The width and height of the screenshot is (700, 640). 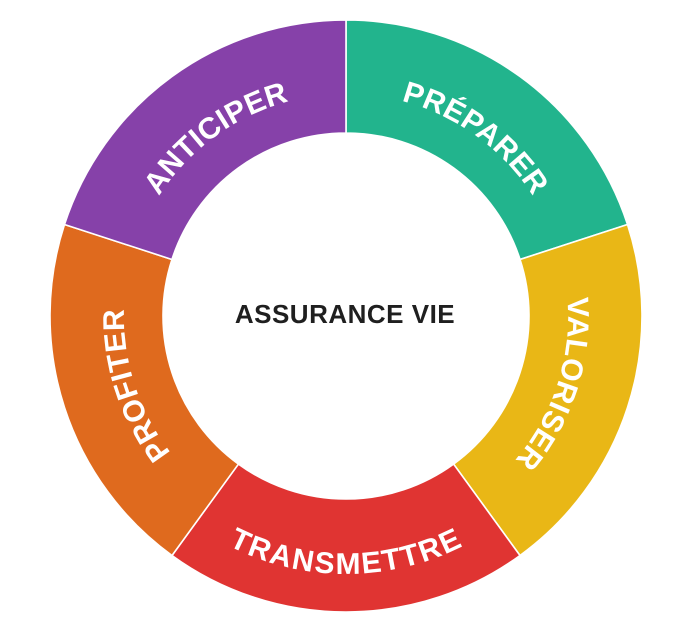 What do you see at coordinates (547, 390) in the screenshot?
I see `segment-valoriser` at bounding box center [547, 390].